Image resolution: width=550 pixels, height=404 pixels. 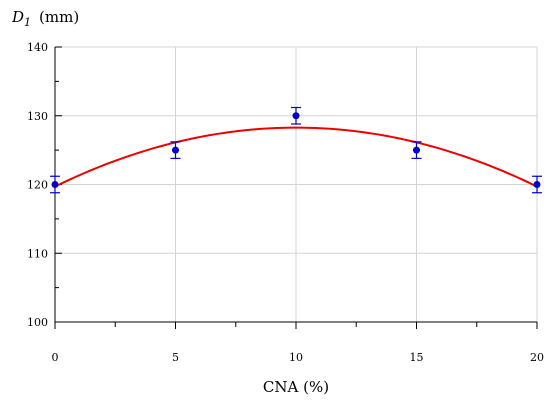 I want to click on x-axis-title: CNA (%), so click(x=296, y=387).